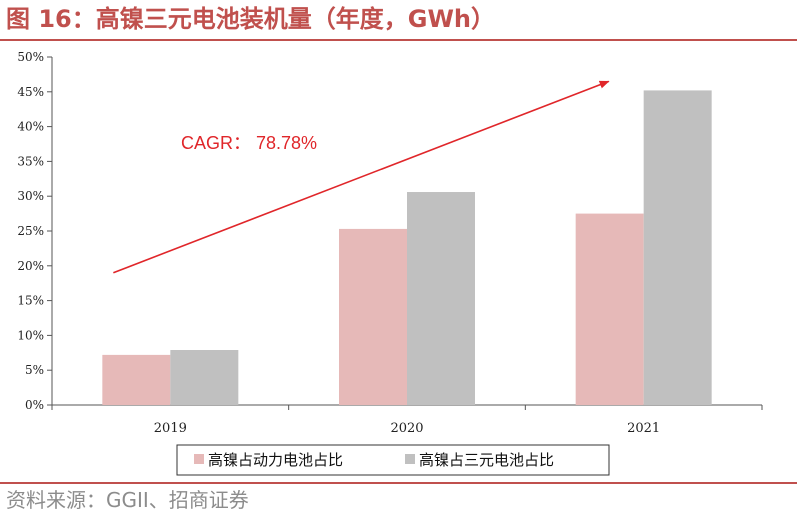 Image resolution: width=797 pixels, height=518 pixels. I want to click on x-tick-label: 2019, so click(170, 428).